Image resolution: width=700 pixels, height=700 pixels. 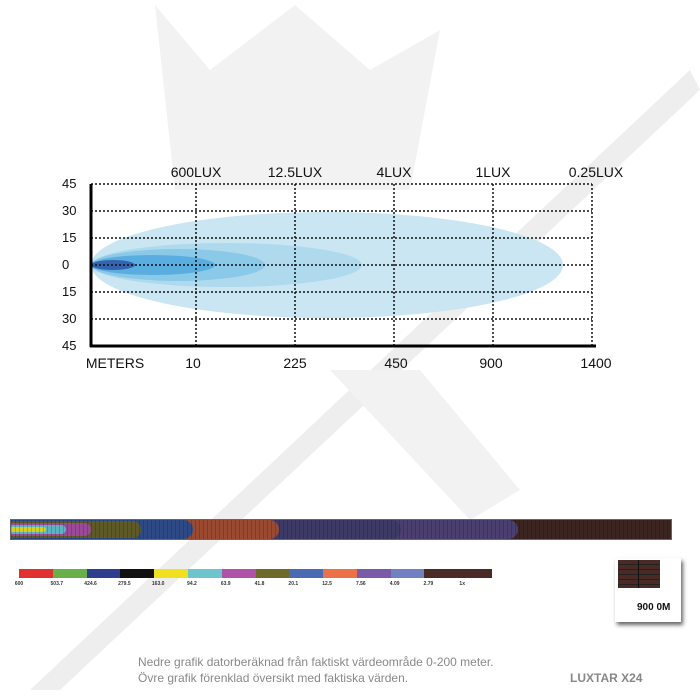 I want to click on x-tick-label: 1400, so click(x=596, y=363).